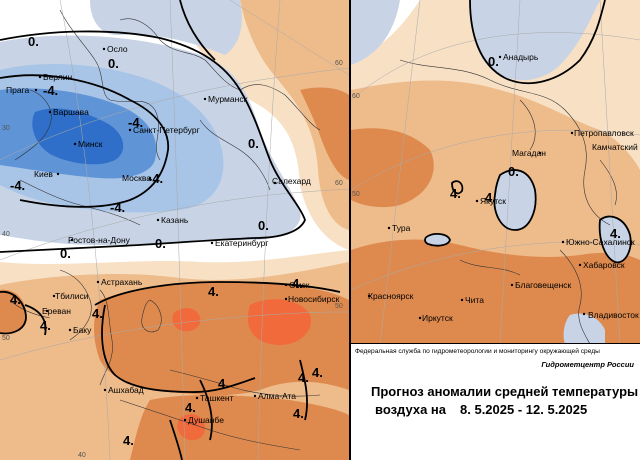 This screenshot has width=640, height=460. Describe the element at coordinates (122, 282) in the screenshot. I see `city-label: Астрахань` at that location.